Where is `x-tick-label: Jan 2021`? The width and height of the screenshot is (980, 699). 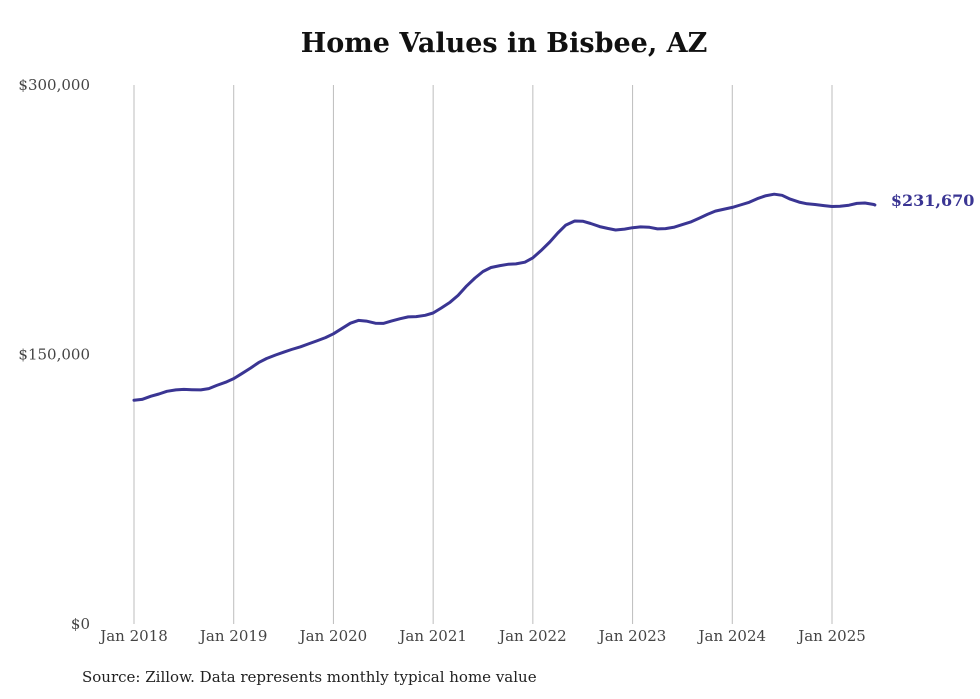 x-tick-label: Jan 2021 is located at coordinates (432, 636).